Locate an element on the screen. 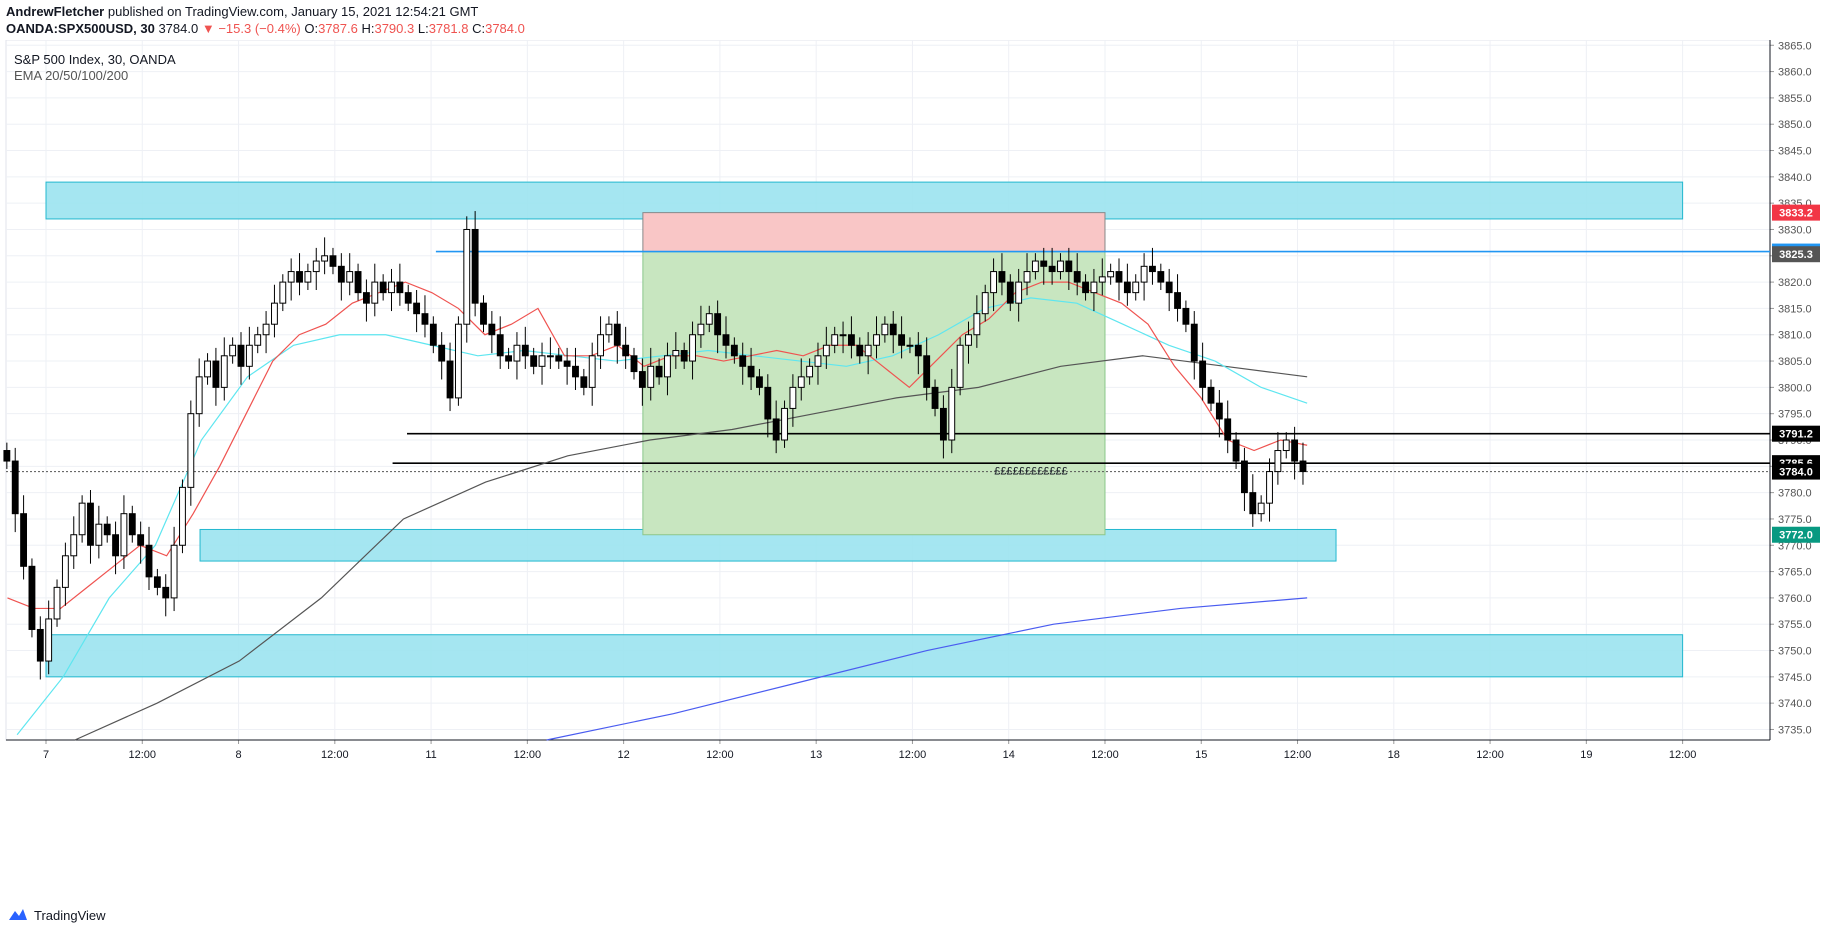 The width and height of the screenshot is (1828, 930). footer-brand: TradingView is located at coordinates (70, 915).